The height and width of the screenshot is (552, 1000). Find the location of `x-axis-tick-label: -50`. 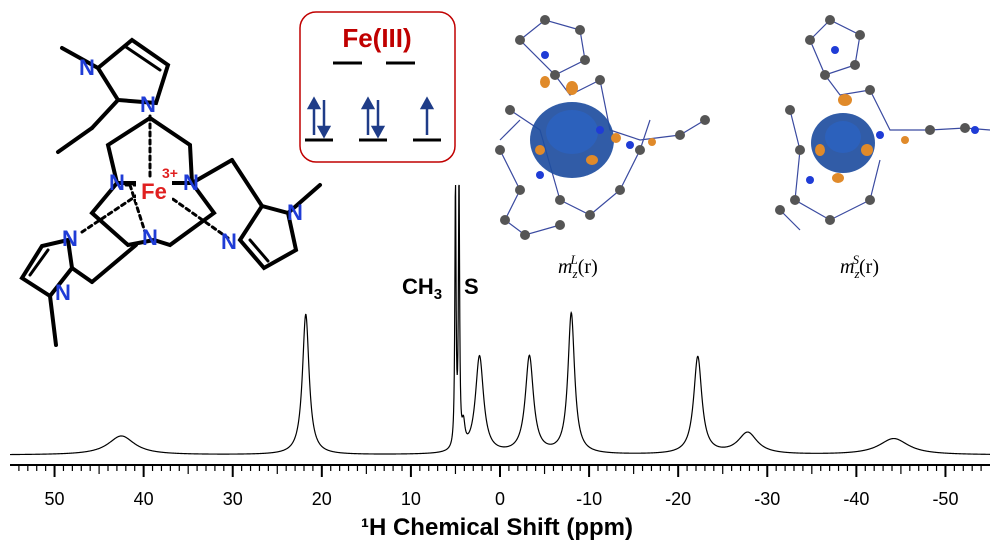

x-axis-tick-label: -50 is located at coordinates (945, 499).